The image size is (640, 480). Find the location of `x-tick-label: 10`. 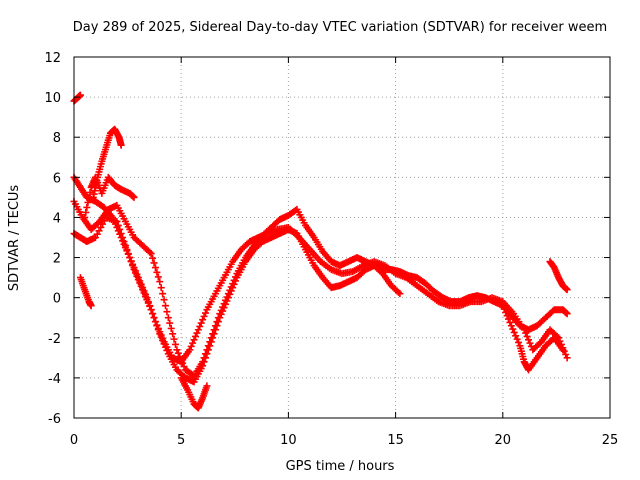

x-tick-label: 10 is located at coordinates (288, 440).